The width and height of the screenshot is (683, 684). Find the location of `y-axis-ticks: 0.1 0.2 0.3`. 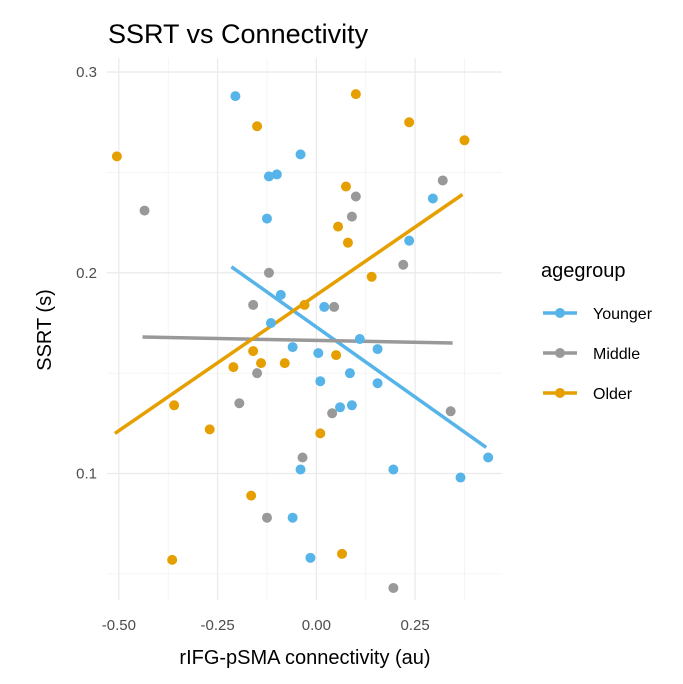

y-axis-ticks: 0.1 0.2 0.3 is located at coordinates (86, 273).